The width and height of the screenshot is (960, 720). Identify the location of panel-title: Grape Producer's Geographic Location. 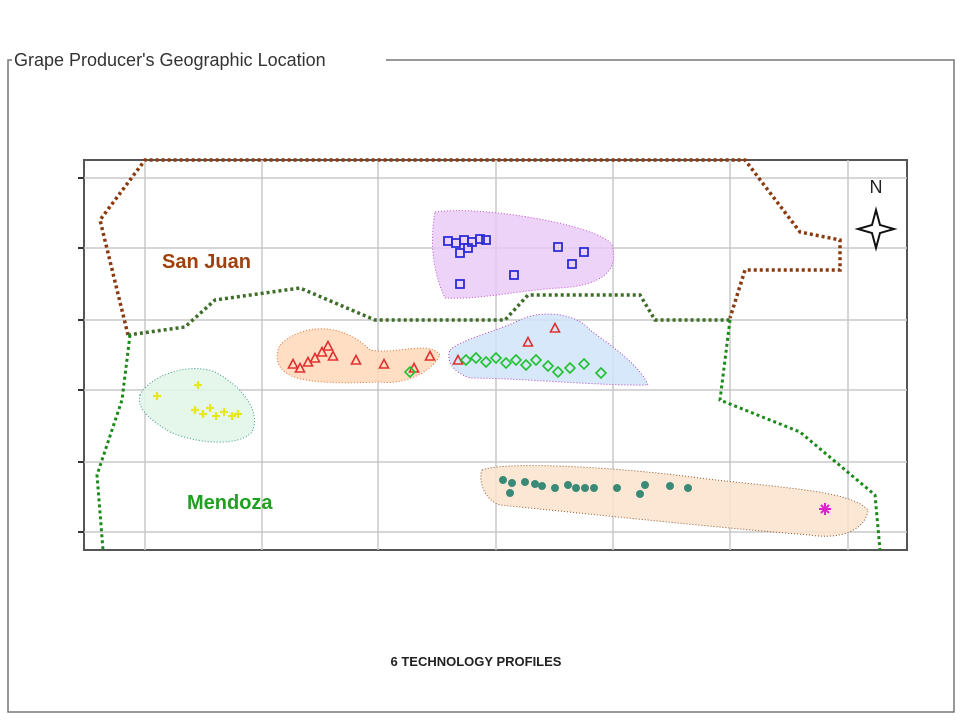
(170, 60).